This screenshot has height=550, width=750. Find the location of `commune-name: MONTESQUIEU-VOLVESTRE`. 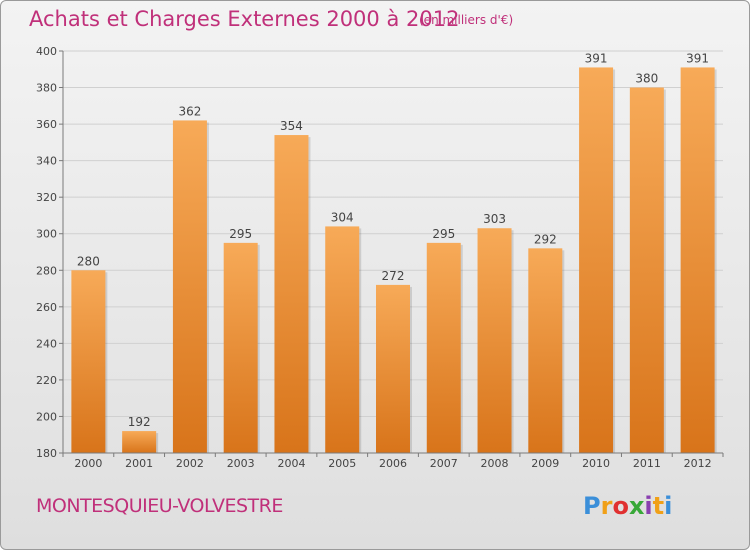

commune-name: MONTESQUIEU-VOLVESTRE is located at coordinates (159, 506).